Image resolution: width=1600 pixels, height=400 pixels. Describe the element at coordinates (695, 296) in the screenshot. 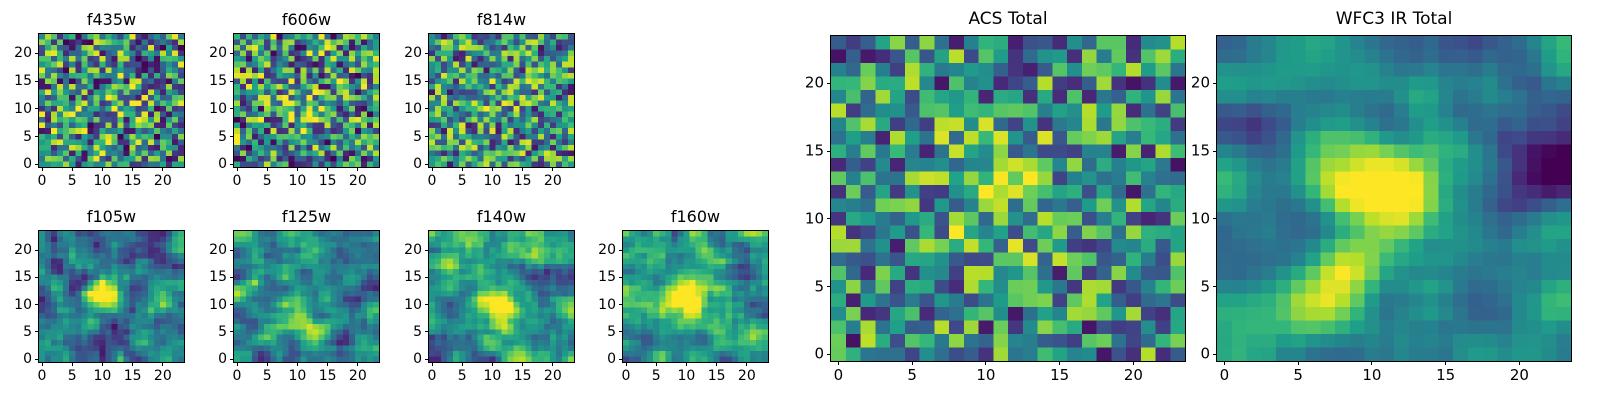

I see `heatmap-f160w` at that location.